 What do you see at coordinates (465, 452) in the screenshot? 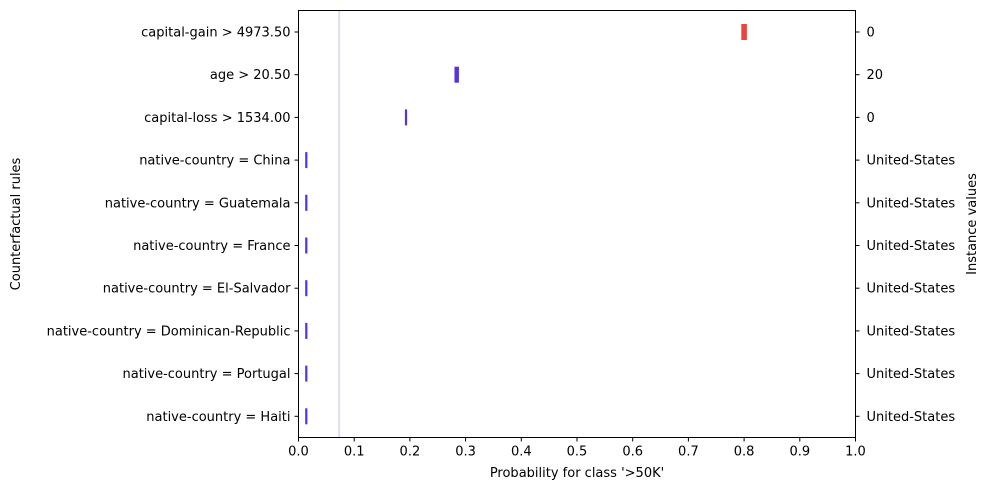
I see `x-tick-label: 0.3` at bounding box center [465, 452].